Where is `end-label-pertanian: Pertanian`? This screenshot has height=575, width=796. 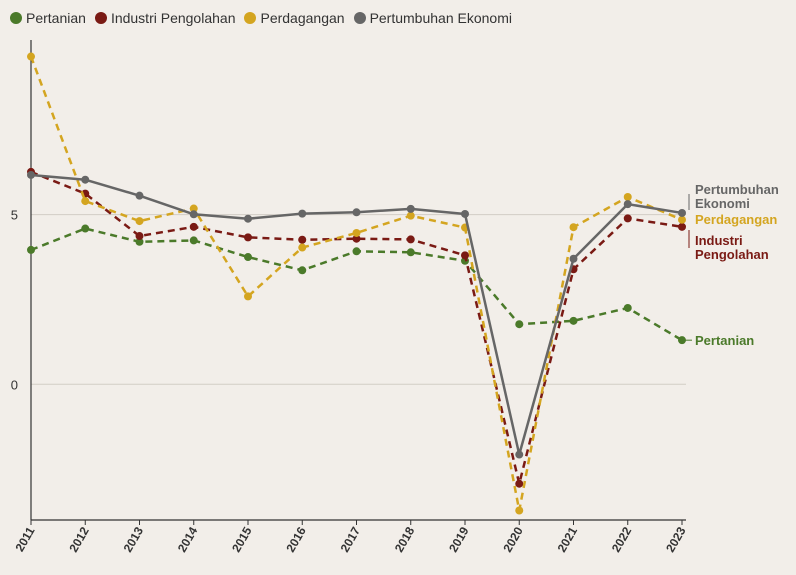
end-label-pertanian: Pertanian is located at coordinates (724, 340).